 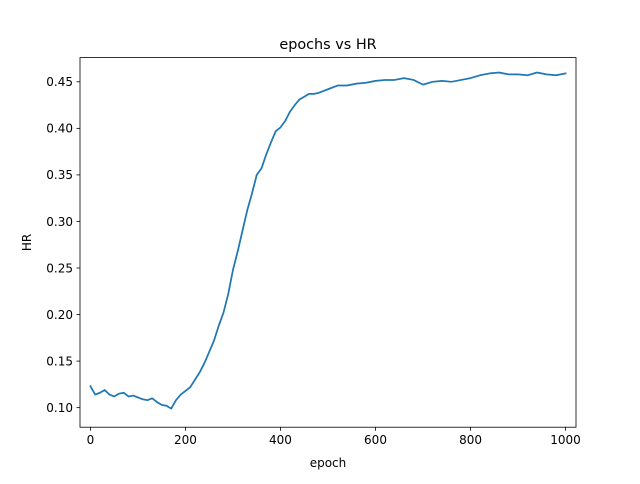 What do you see at coordinates (27, 242) in the screenshot?
I see `y-axis-label: HR` at bounding box center [27, 242].